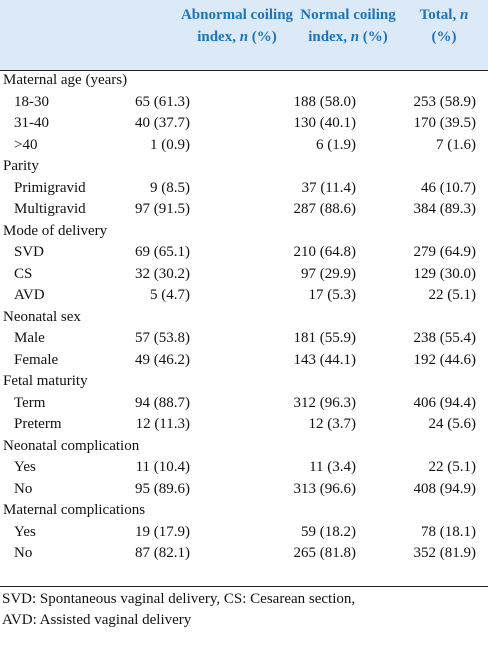 Image resolution: width=488 pixels, height=658 pixels. I want to click on header-text: Total,, so click(438, 15).